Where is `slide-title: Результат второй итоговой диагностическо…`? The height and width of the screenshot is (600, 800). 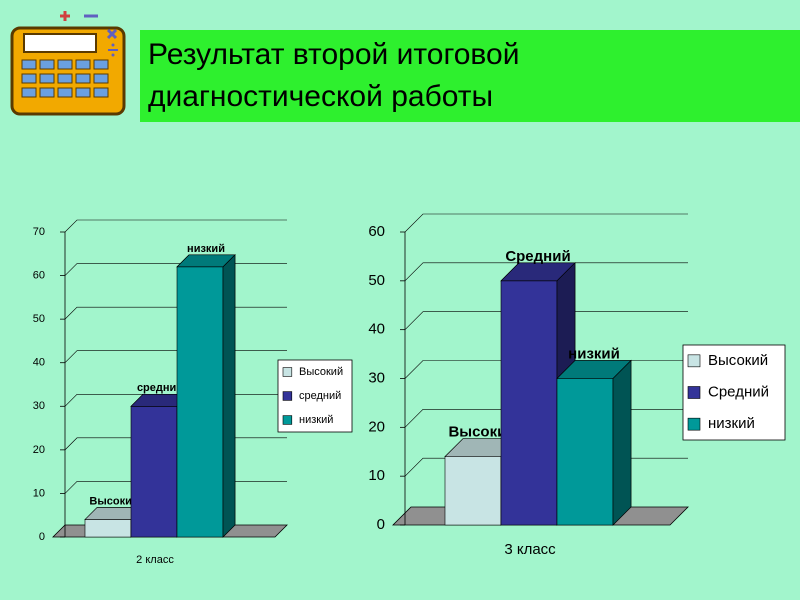
slide-title: Результат второй итоговой диагностическо… is located at coordinates (334, 75).